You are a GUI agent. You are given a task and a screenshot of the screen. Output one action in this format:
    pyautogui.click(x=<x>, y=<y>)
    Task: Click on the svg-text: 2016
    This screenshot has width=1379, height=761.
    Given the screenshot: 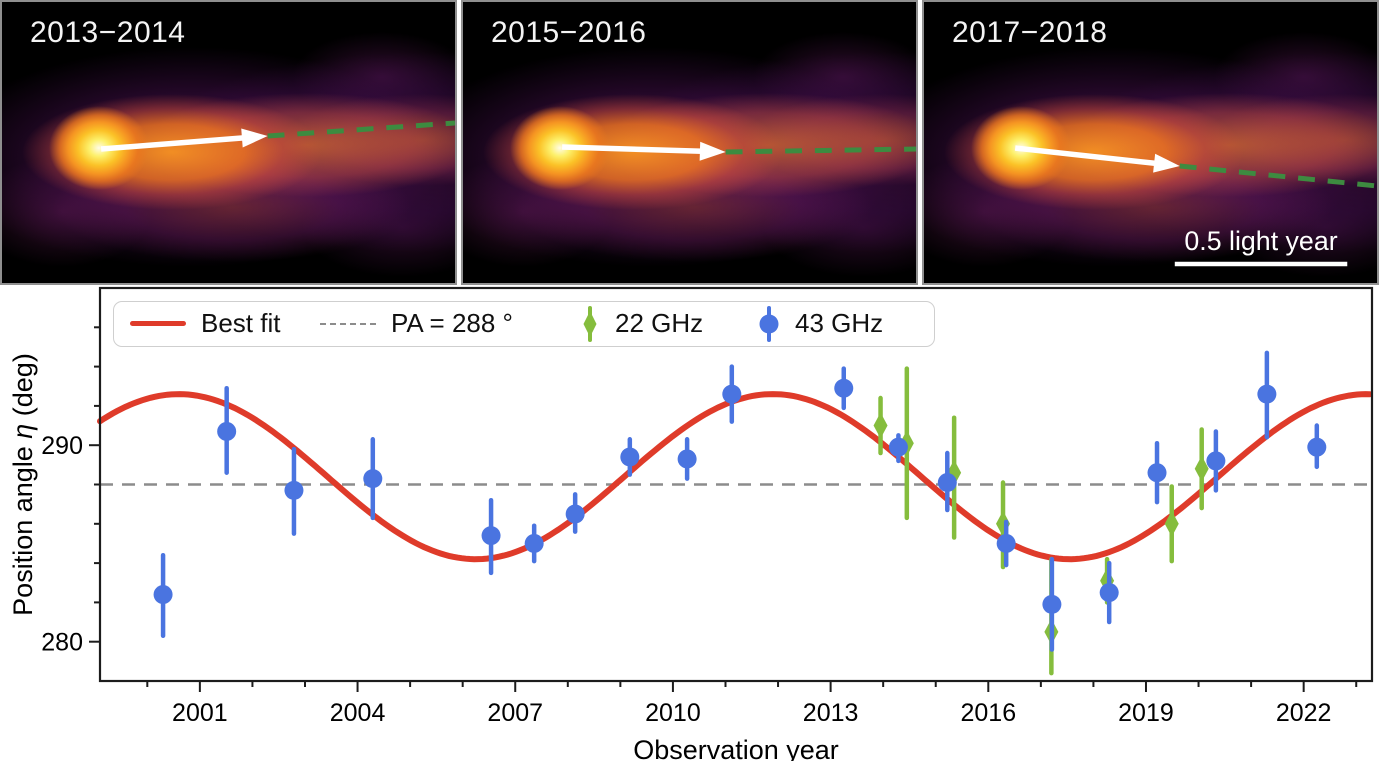 What is the action you would take?
    pyautogui.click(x=988, y=713)
    